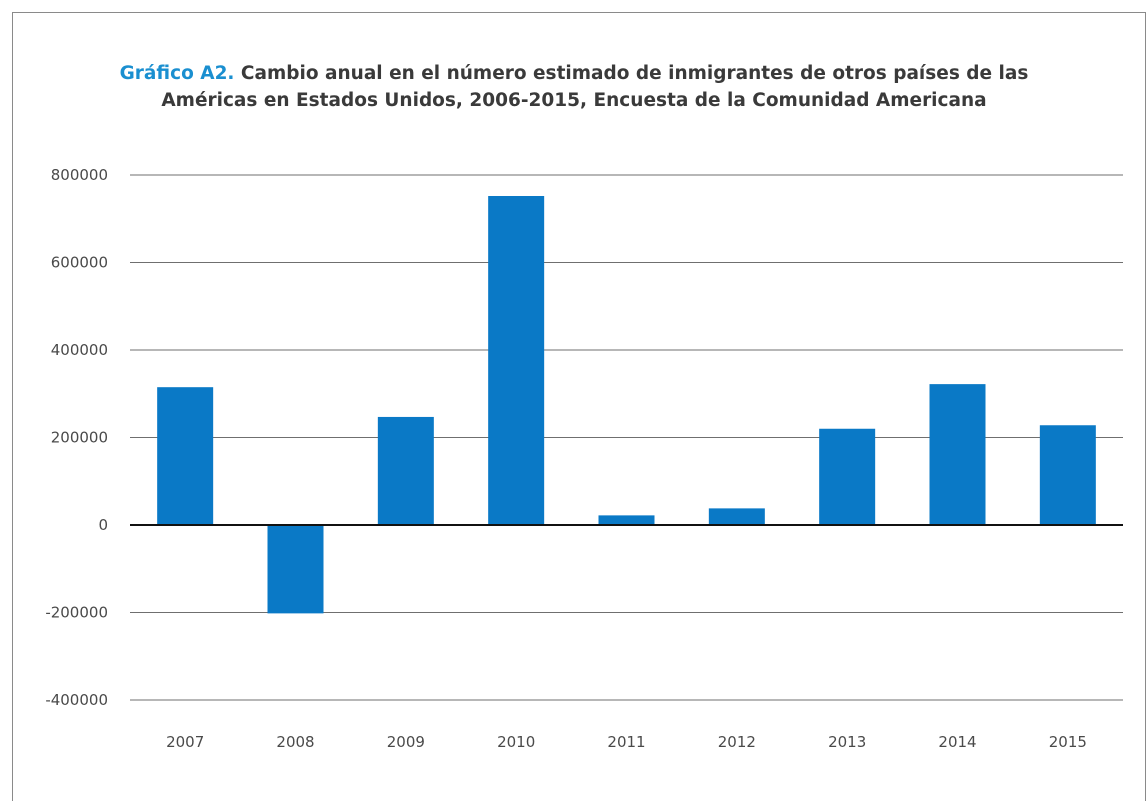 Image resolution: width=1148 pixels, height=801 pixels. What do you see at coordinates (185, 456) in the screenshot?
I see `bar-2007` at bounding box center [185, 456].